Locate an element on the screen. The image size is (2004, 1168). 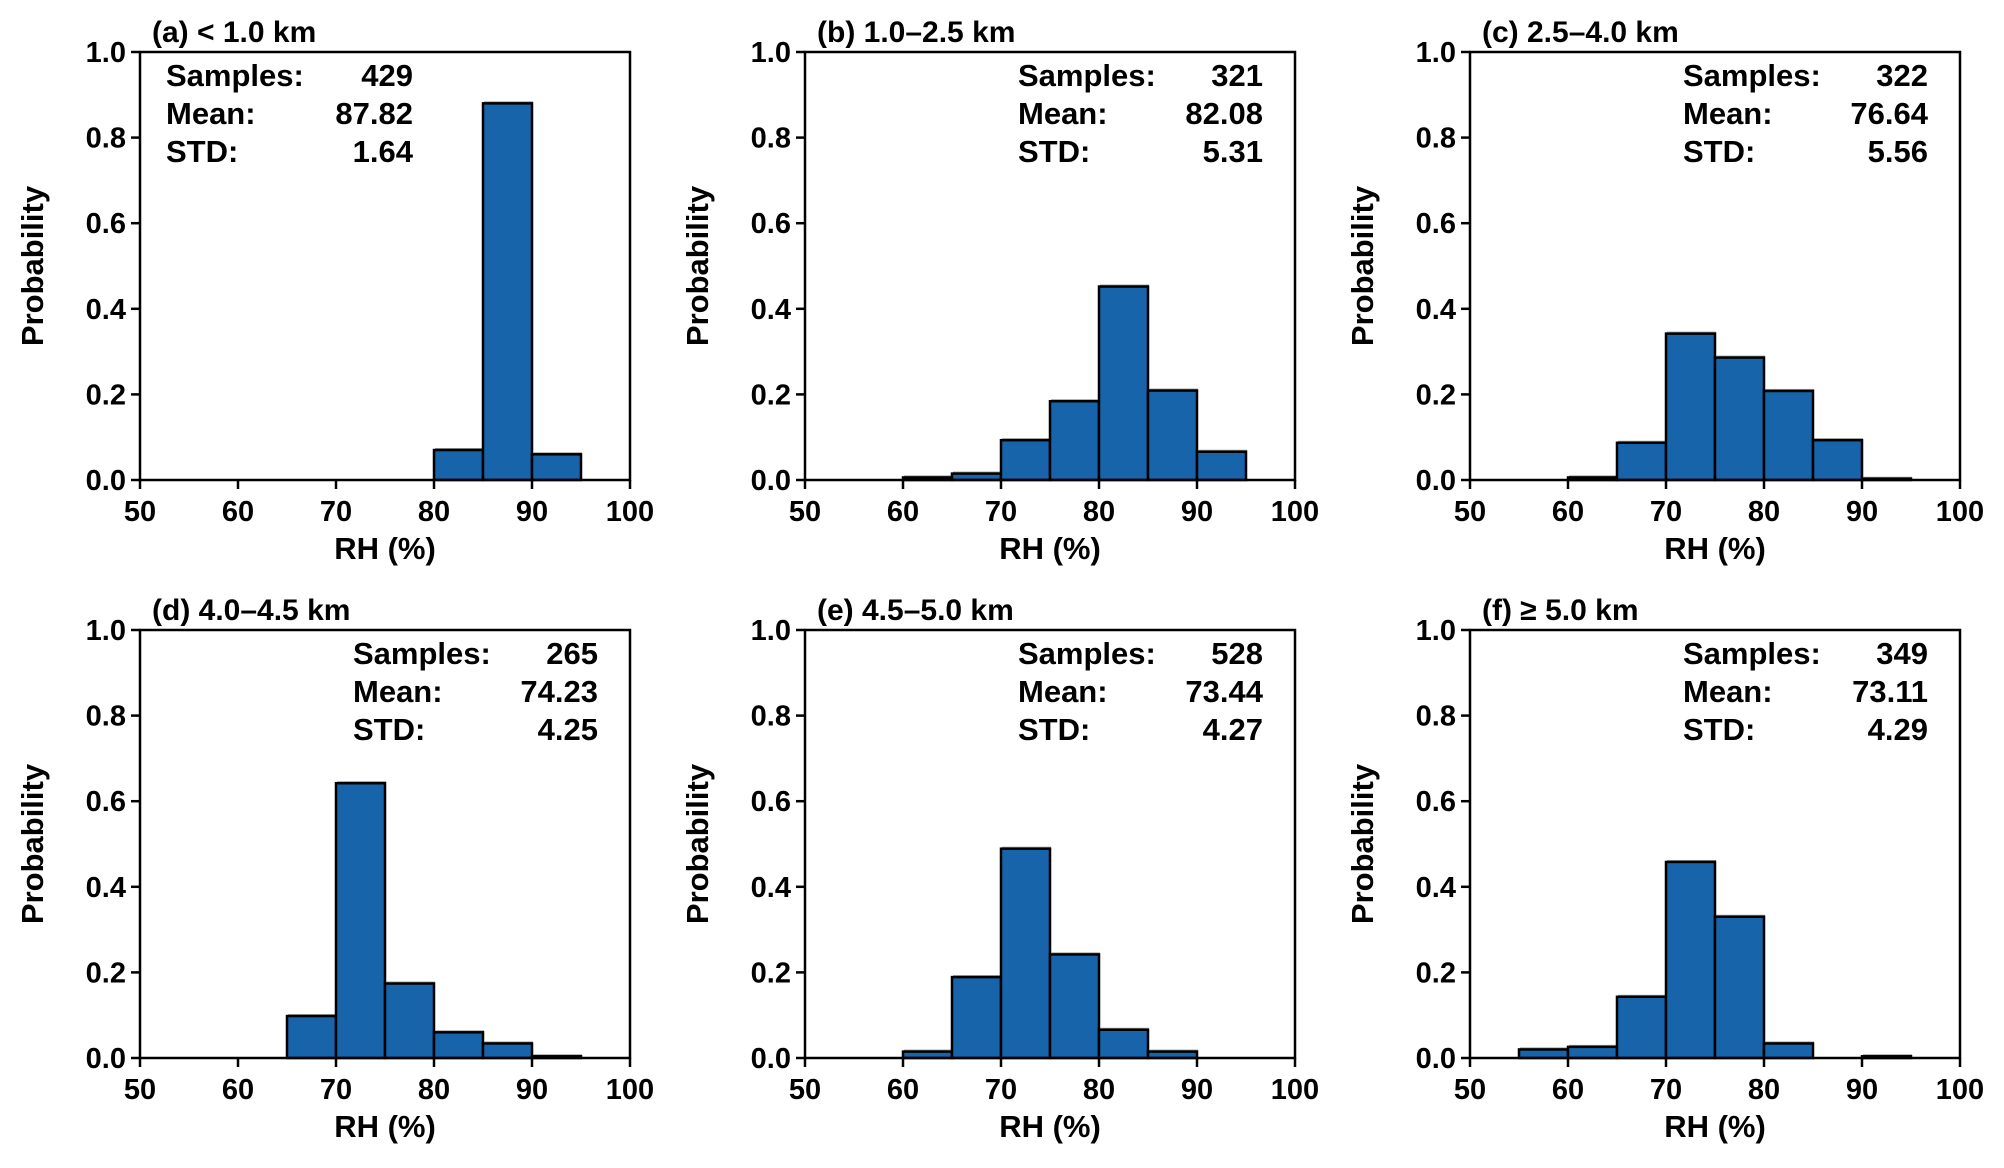
stat-value: 321 is located at coordinates (1237, 75).